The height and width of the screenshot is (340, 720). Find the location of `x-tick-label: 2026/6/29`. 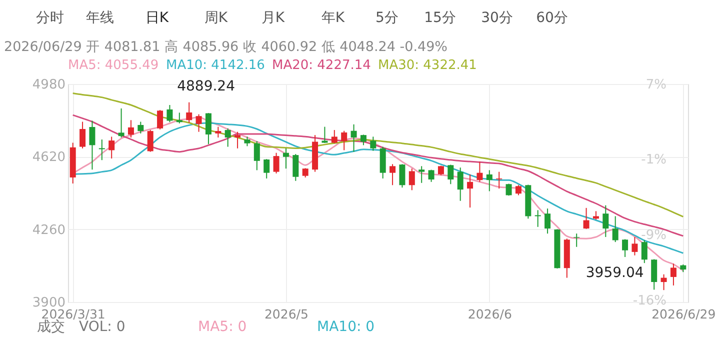

x-tick-label: 2026/6/29 is located at coordinates (684, 314).